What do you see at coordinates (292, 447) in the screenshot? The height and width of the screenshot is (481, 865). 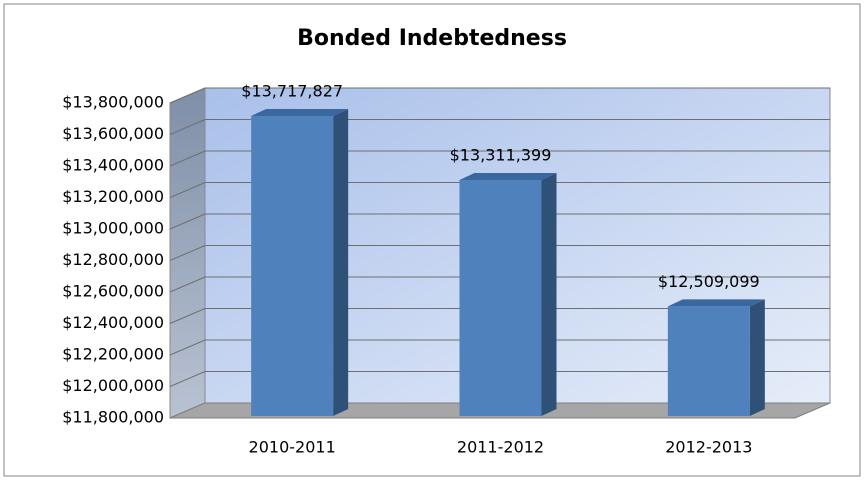 I see `x-tick-label: 2010-2011` at bounding box center [292, 447].